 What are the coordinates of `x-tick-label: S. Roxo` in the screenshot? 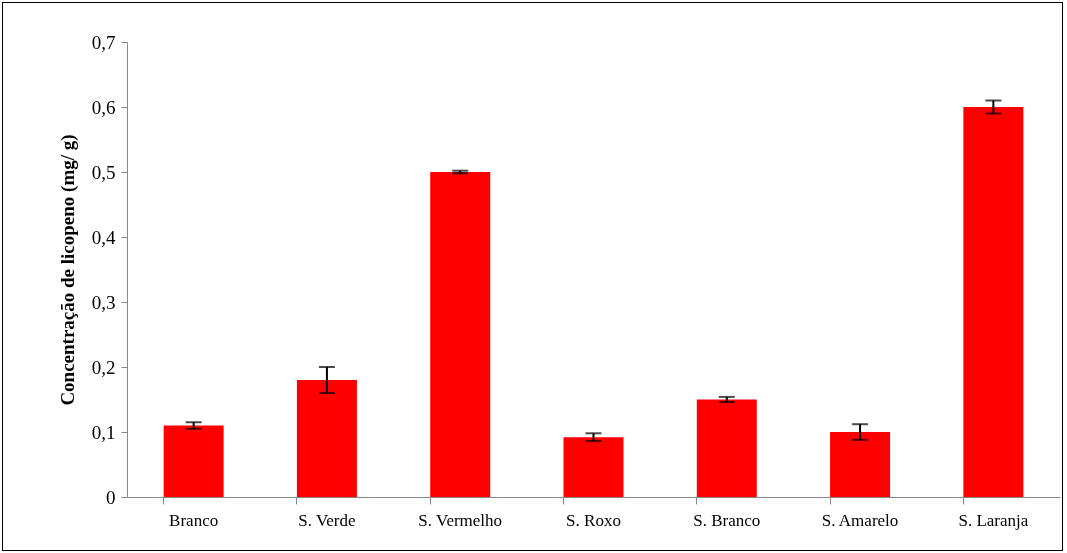 It's located at (593, 520).